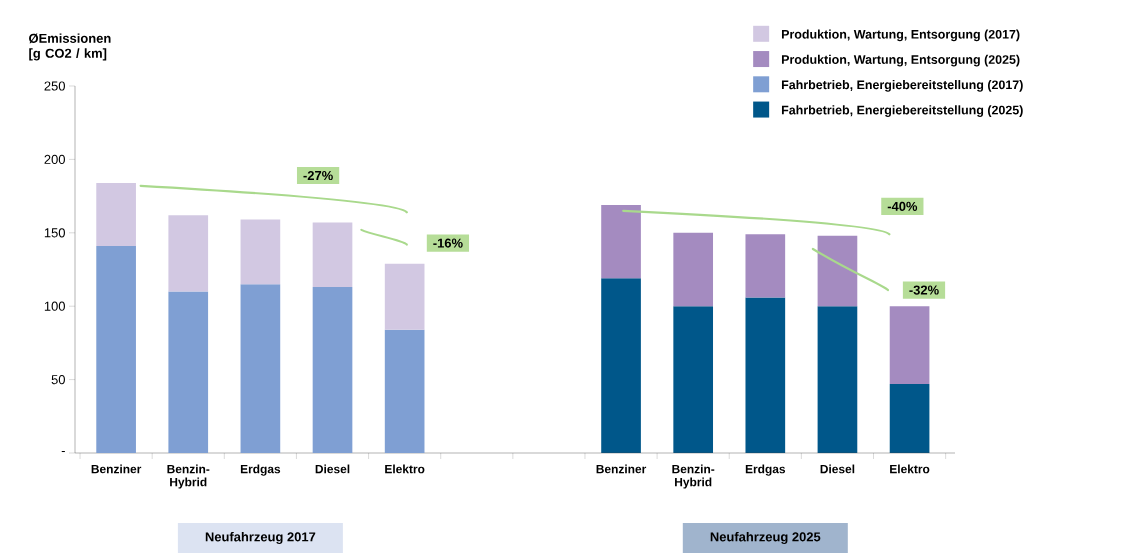 The image size is (1124, 558). What do you see at coordinates (902, 86) in the screenshot?
I see `legend-label: Fahrbetrieb, Energiebereitstellung (2017)` at bounding box center [902, 86].